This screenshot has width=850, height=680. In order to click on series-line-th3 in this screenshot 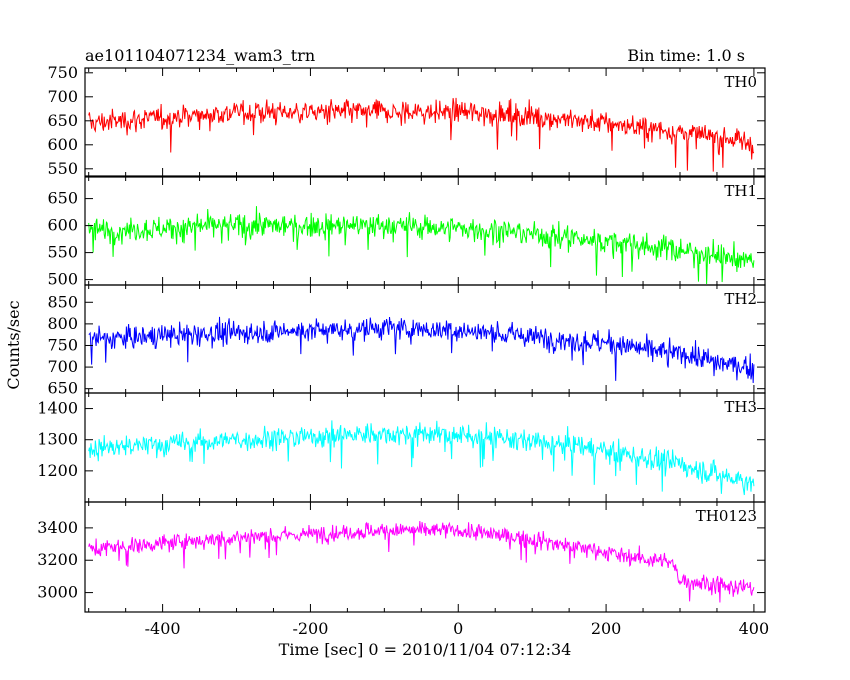, I will do `click(421, 458)`.